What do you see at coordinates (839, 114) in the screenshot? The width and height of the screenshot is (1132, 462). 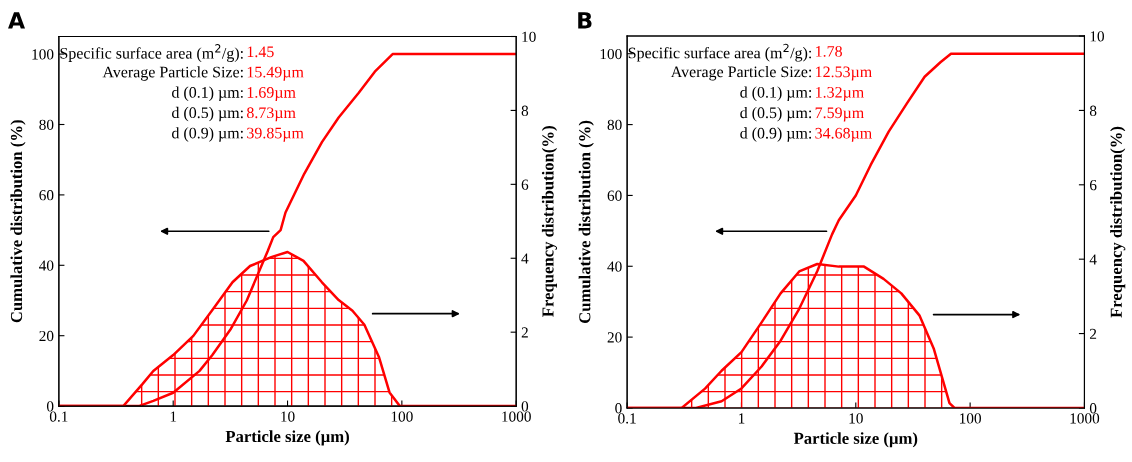 I see `annotation: 7.59µm` at bounding box center [839, 114].